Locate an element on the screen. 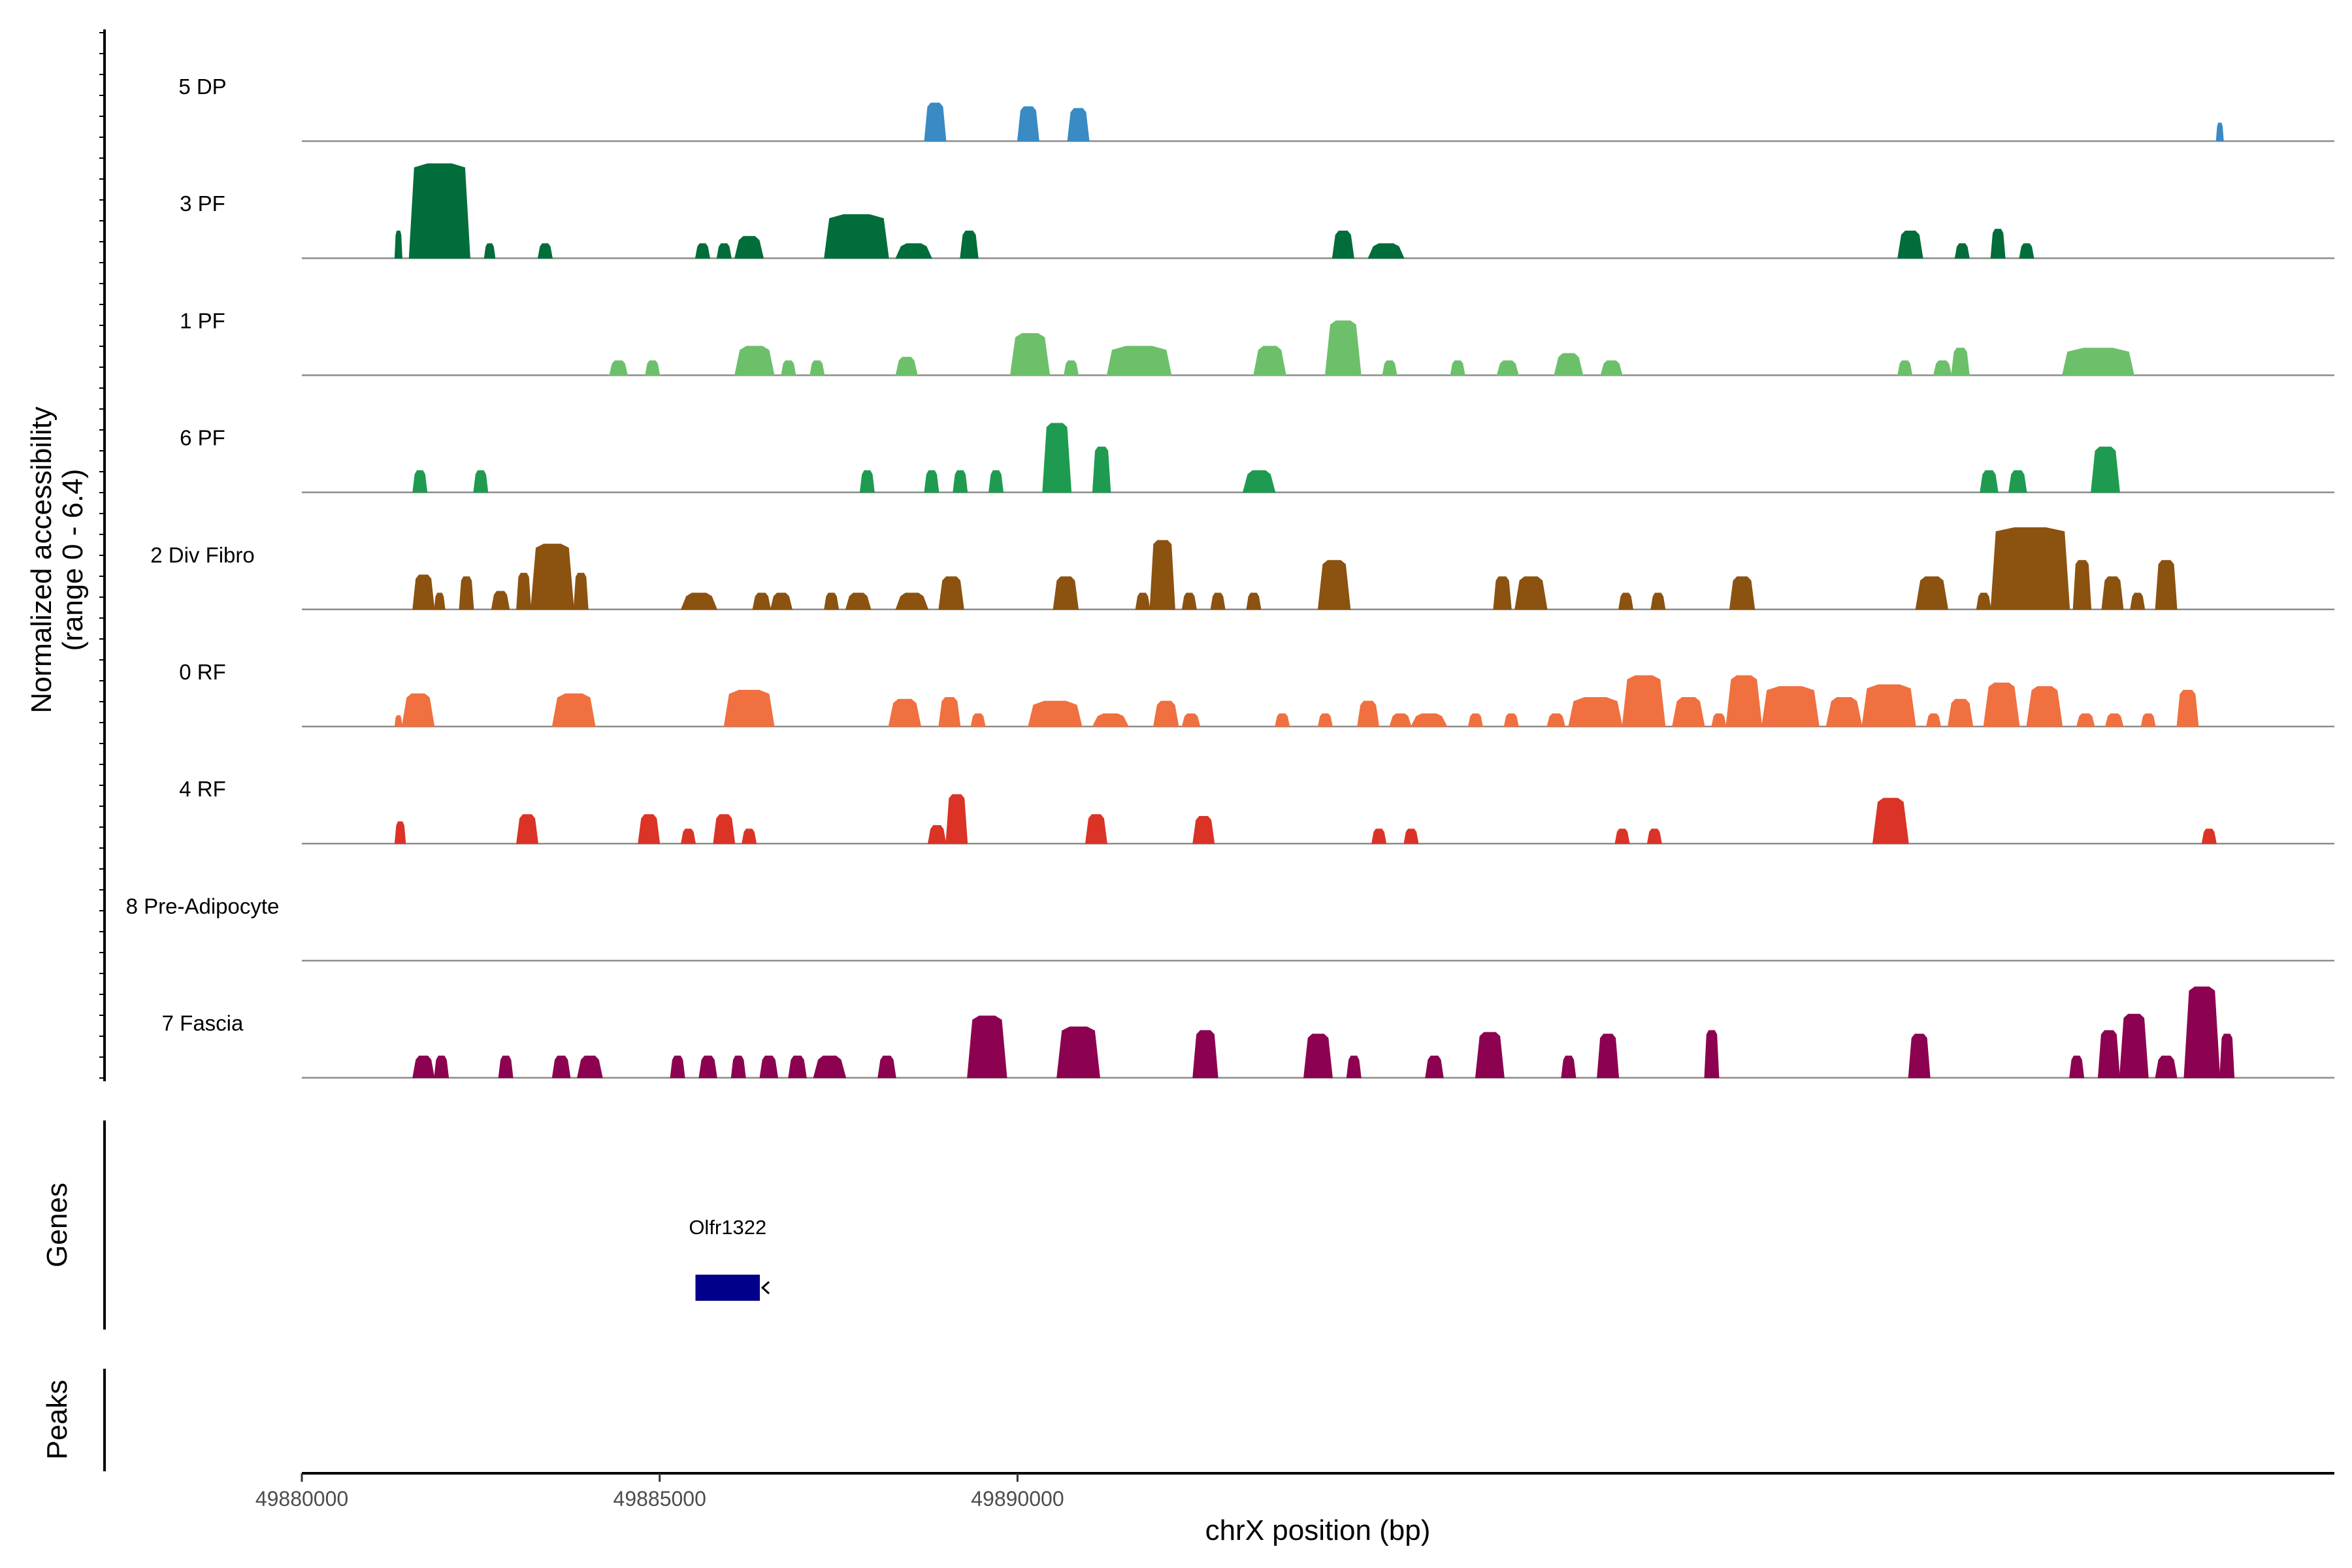 The width and height of the screenshot is (2352, 1568). strand-arrow-icon is located at coordinates (765, 1288).